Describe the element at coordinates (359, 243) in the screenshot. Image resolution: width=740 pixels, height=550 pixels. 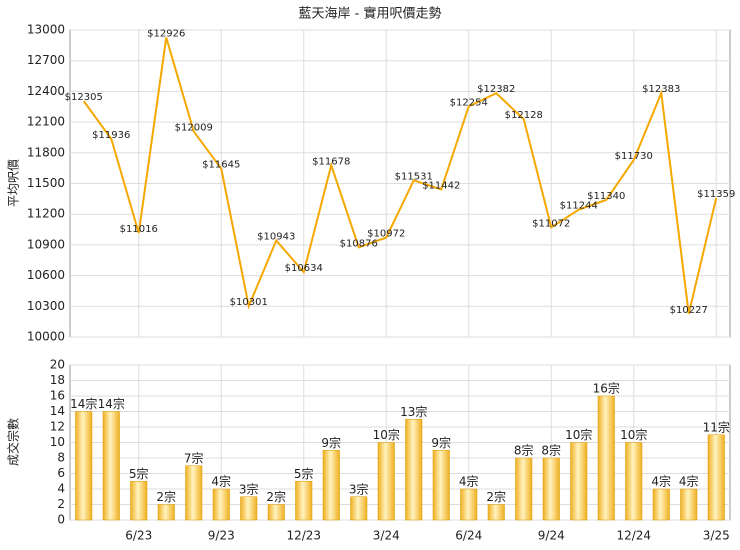
I see `data-label: $10876` at that location.